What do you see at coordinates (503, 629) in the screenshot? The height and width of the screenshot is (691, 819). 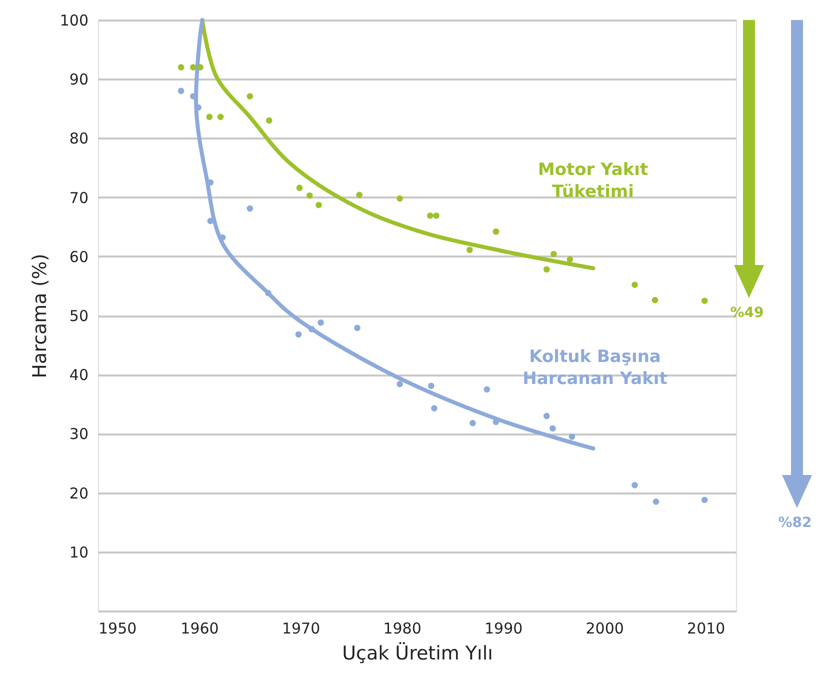 I see `x-tick-label: 1990` at bounding box center [503, 629].